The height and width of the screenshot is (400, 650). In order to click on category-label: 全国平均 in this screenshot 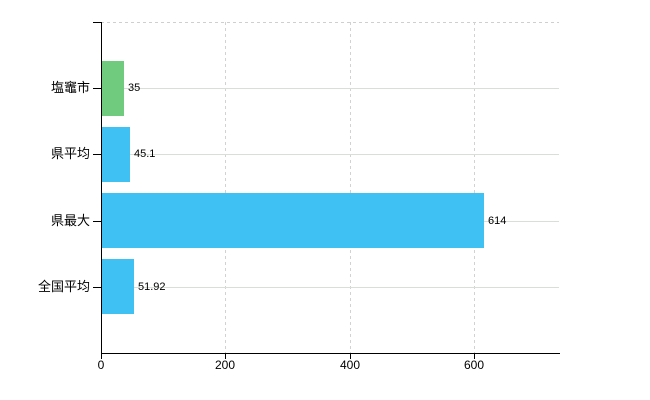, I will do `click(63, 286)`.